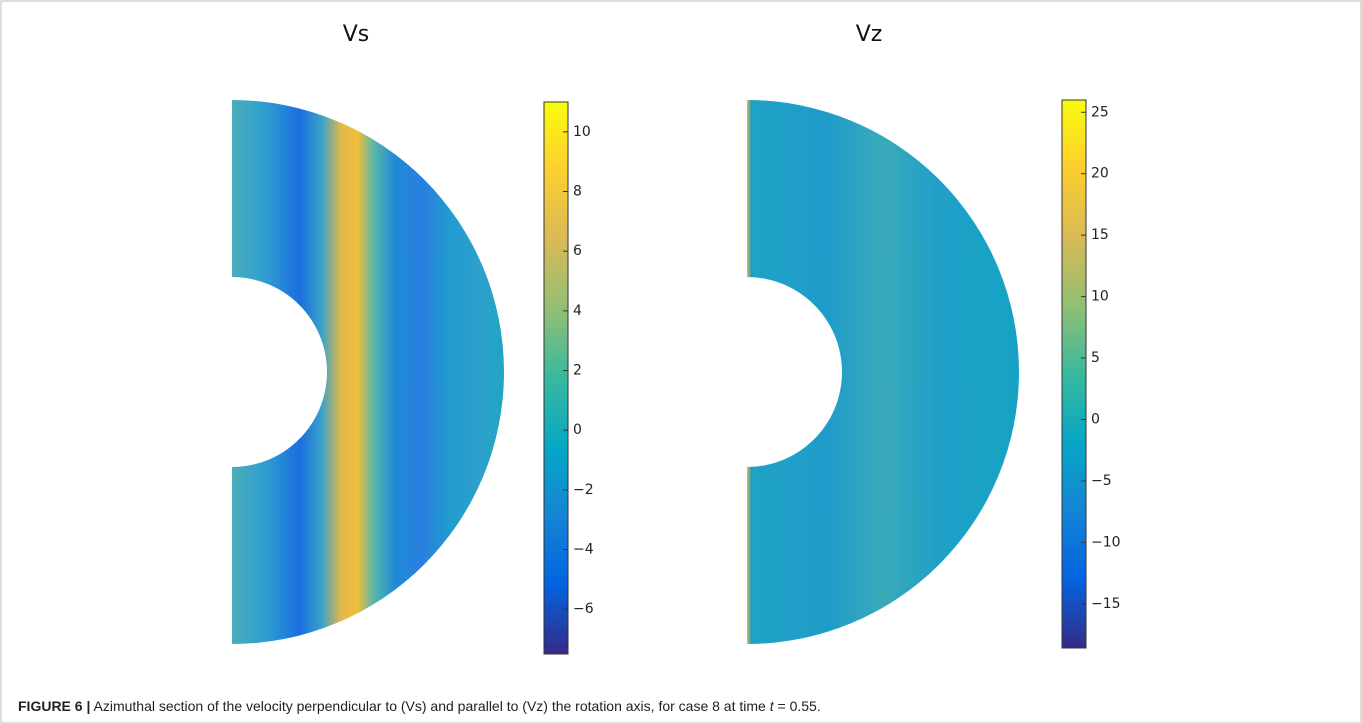 The height and width of the screenshot is (724, 1362). What do you see at coordinates (797, 706) in the screenshot?
I see `caption-rest: = 0.55.` at bounding box center [797, 706].